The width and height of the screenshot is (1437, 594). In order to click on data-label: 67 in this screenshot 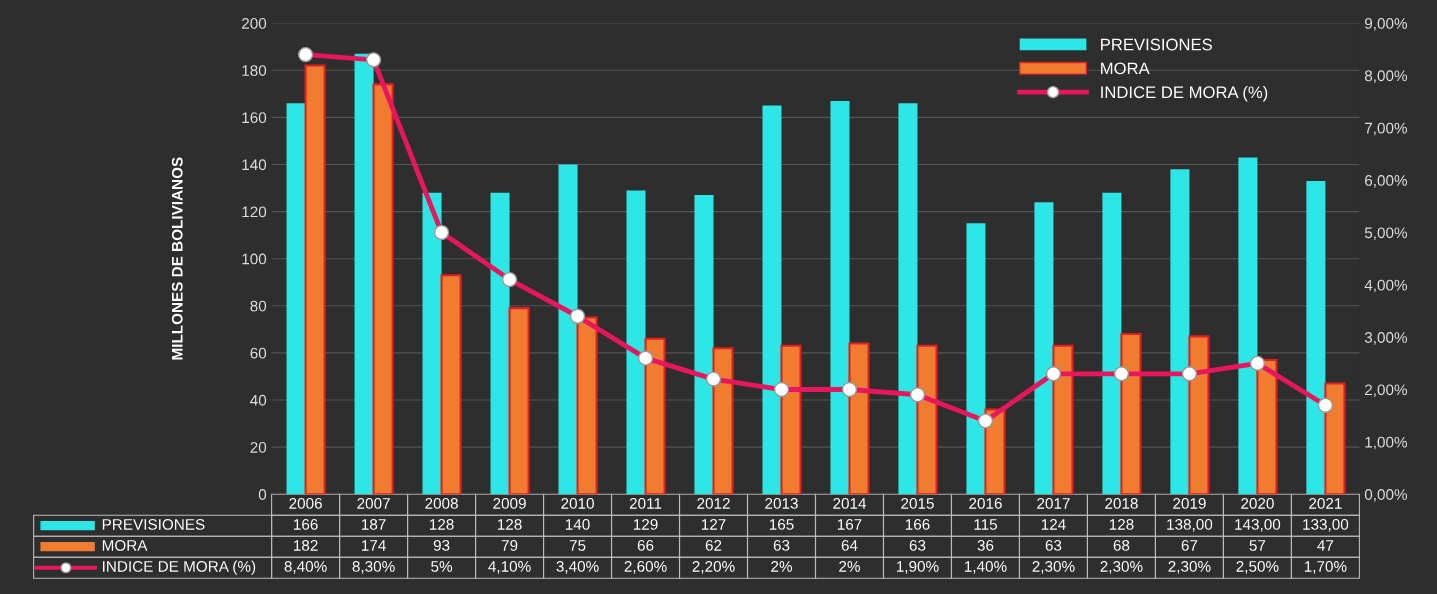, I will do `click(1189, 545)`.